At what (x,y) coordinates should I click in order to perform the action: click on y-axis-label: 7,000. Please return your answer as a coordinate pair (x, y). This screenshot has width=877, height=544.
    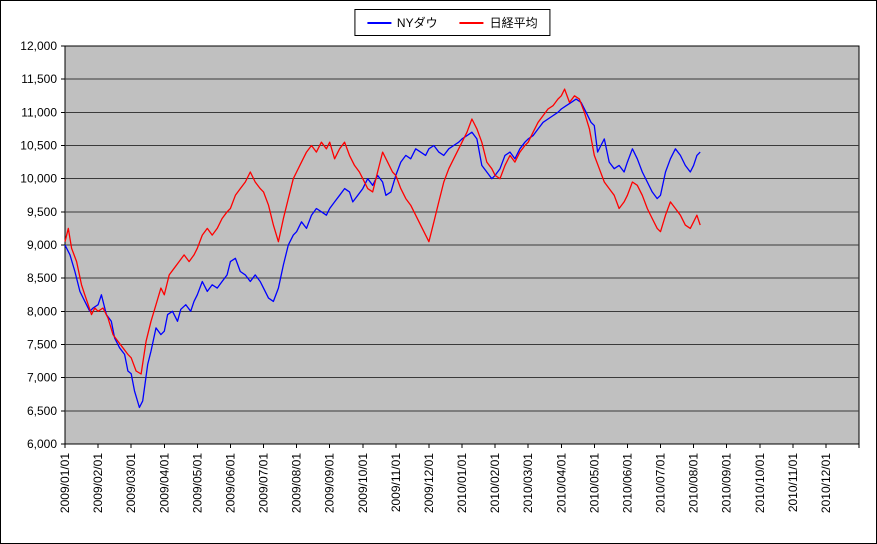
    Looking at the image, I should click on (42, 378).